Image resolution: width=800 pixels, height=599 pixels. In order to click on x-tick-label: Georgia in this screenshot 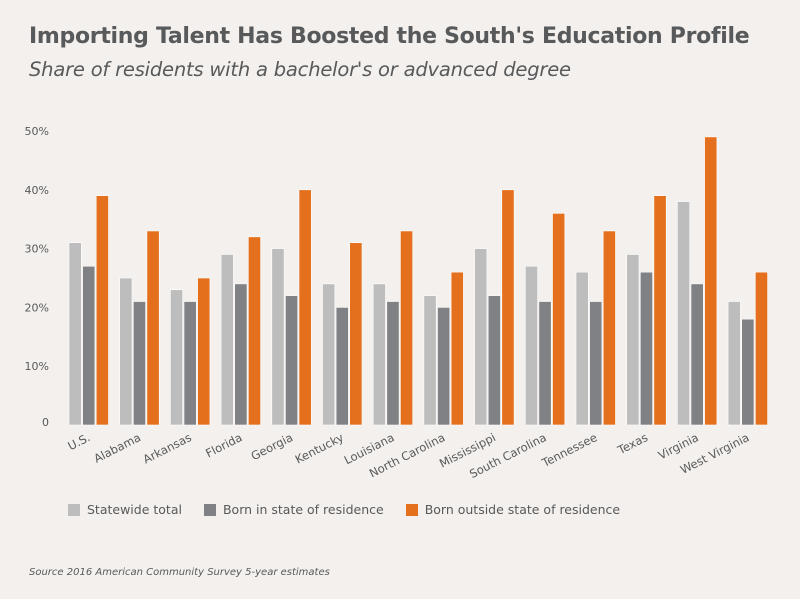, I will do `click(272, 446)`.